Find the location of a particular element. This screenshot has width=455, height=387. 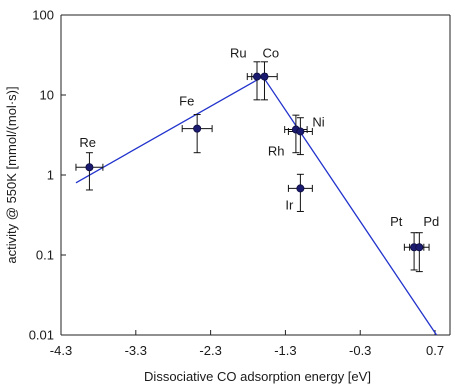

y-tick-label: 1 is located at coordinates (50, 175).